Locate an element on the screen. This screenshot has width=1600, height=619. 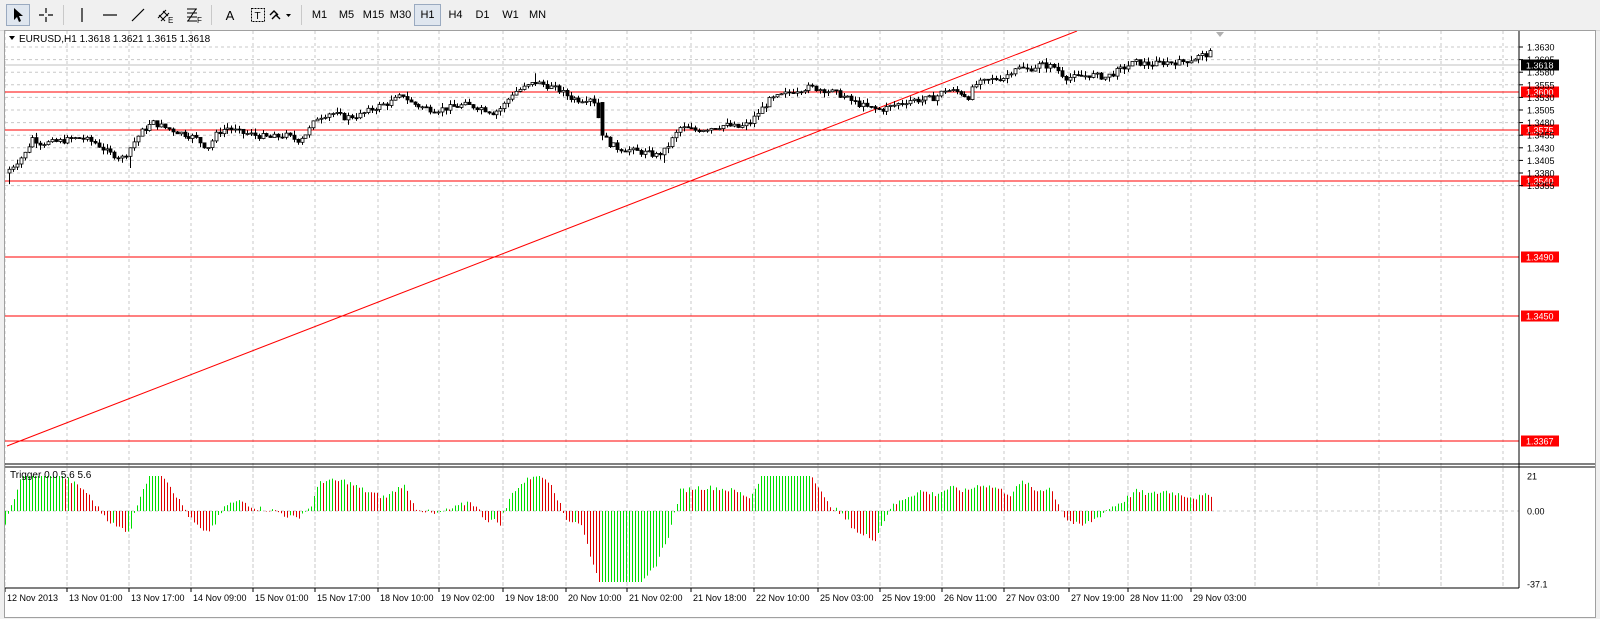
equidistant-channel-tool: E is located at coordinates (166, 15).